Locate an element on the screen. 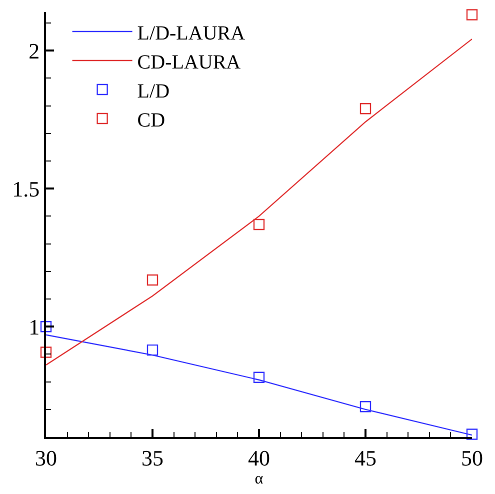 The image size is (495, 494). x-tick-label: 50 is located at coordinates (472, 457).